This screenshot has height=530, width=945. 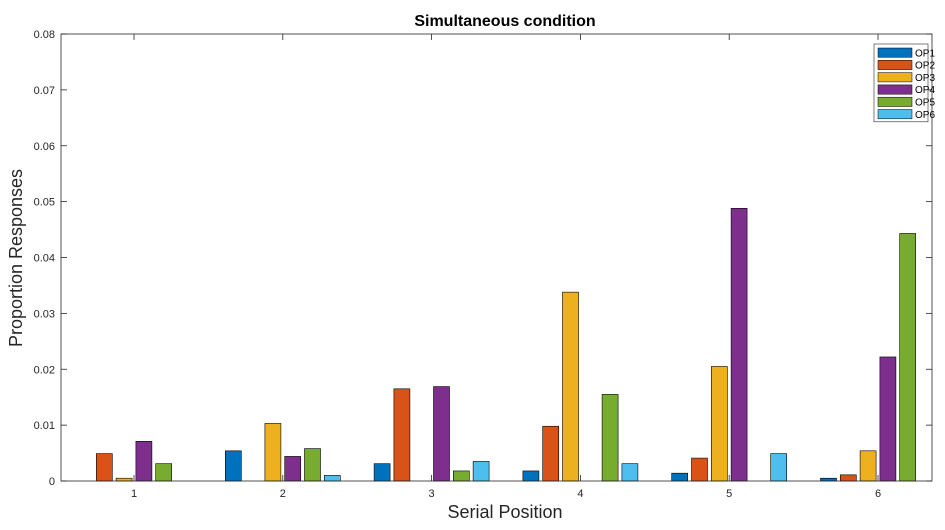 I want to click on x-tick-label: 1, so click(x=134, y=494).